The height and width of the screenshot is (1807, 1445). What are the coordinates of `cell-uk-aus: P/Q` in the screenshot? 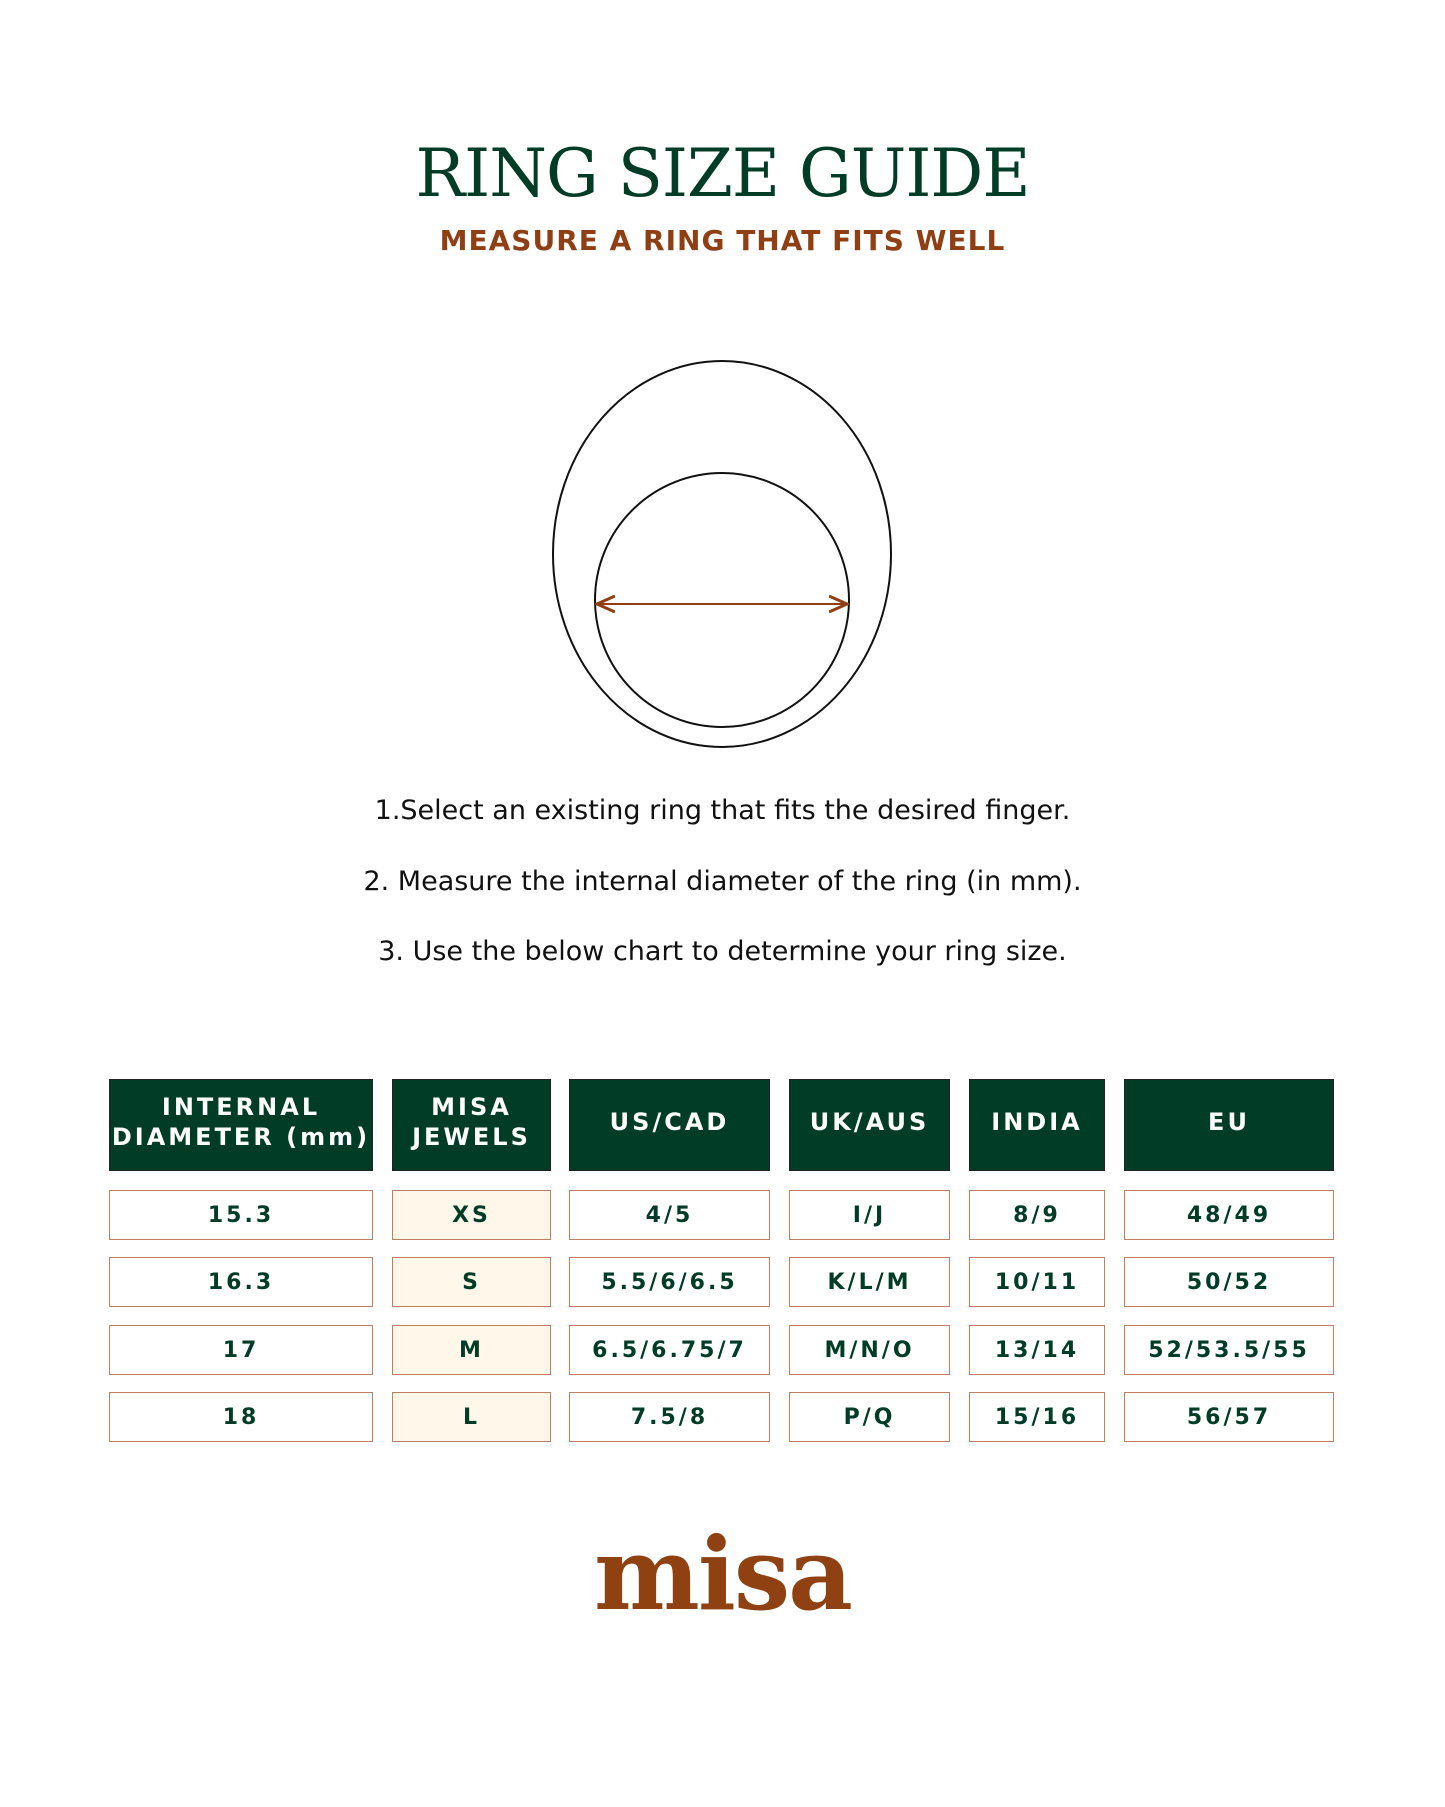 It's located at (869, 1417).